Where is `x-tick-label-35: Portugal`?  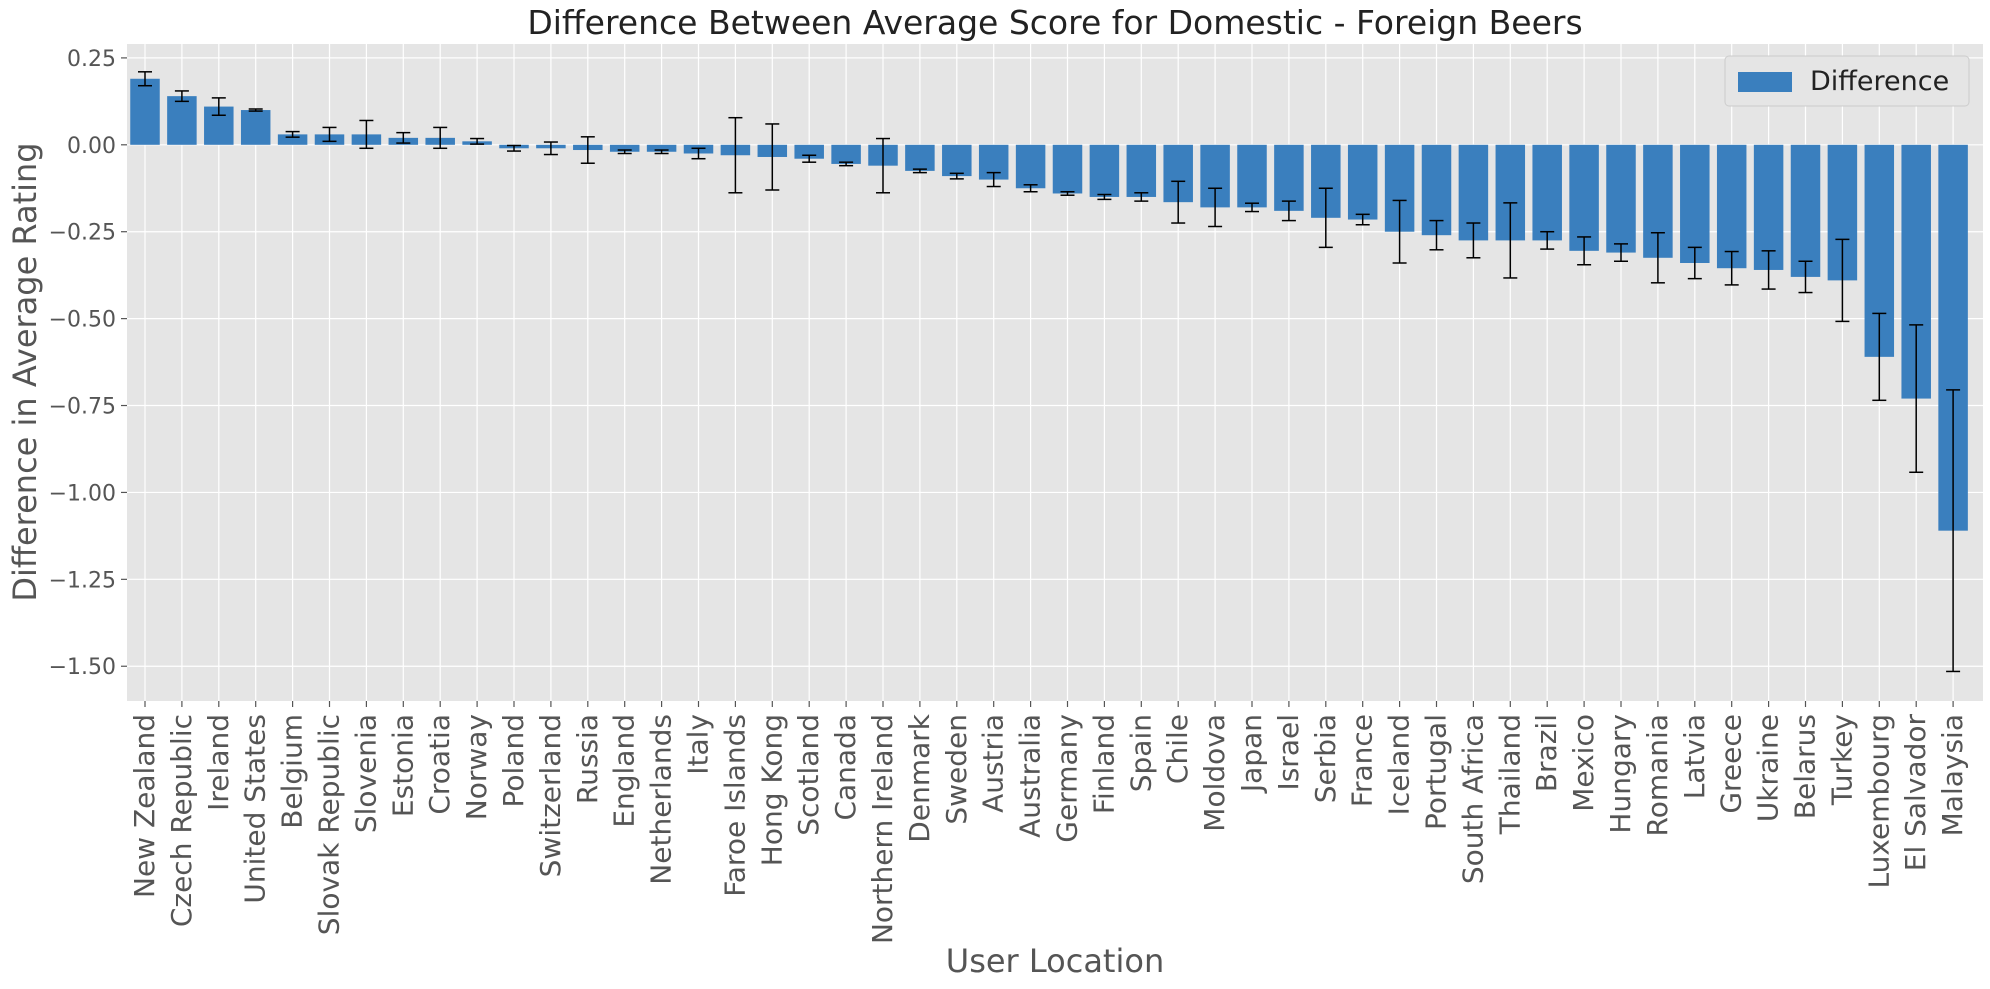
x-tick-label-35: Portugal is located at coordinates (1436, 772).